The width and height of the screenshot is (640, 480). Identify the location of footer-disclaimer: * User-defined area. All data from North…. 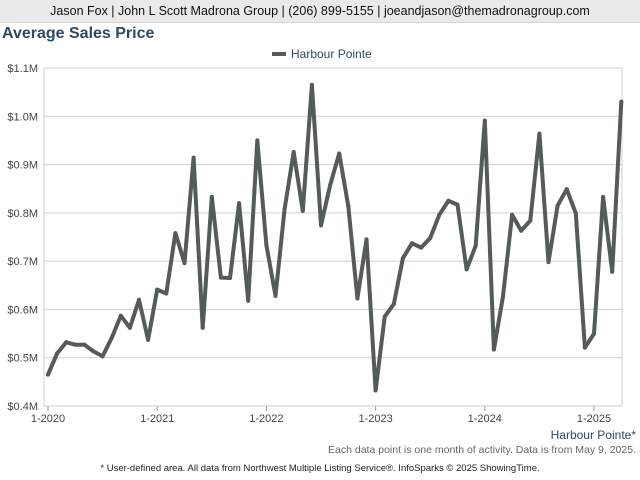
(320, 468).